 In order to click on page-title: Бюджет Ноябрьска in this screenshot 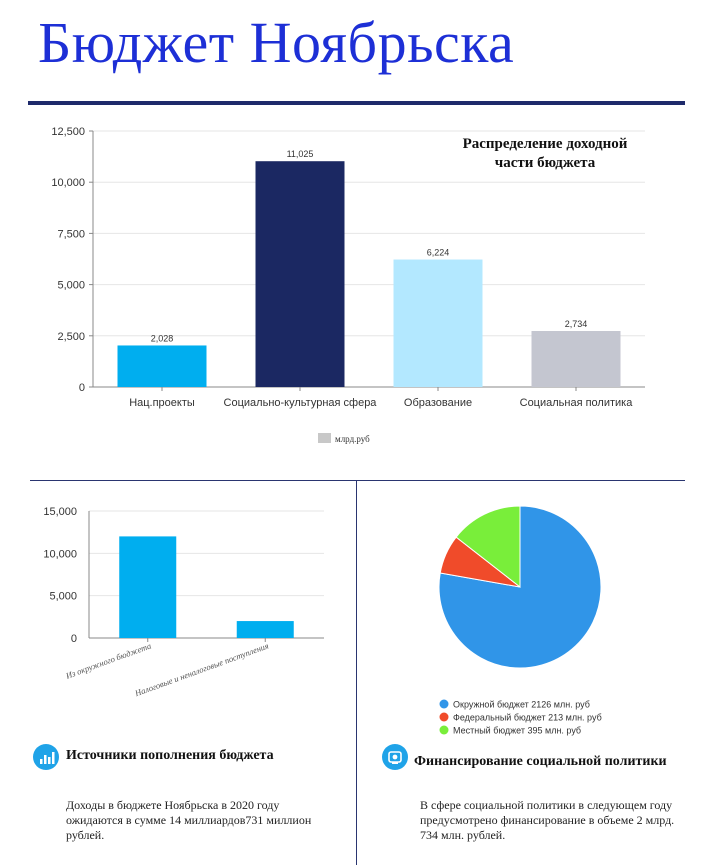, I will do `click(276, 42)`.